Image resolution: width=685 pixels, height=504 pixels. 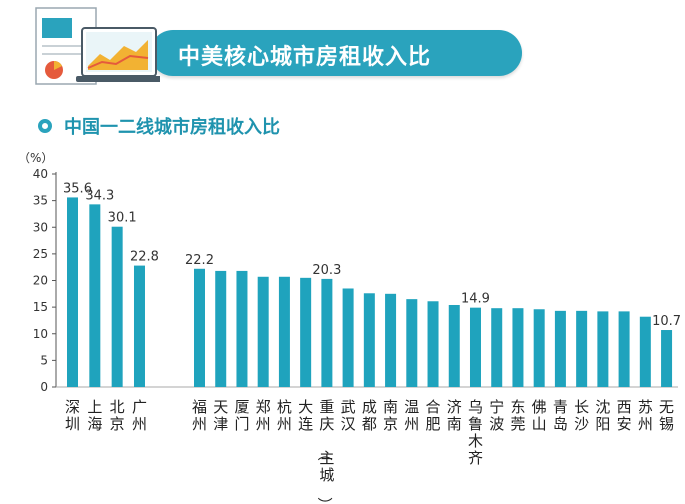 What do you see at coordinates (45, 126) in the screenshot?
I see `subtitle-bullet-icon` at bounding box center [45, 126].